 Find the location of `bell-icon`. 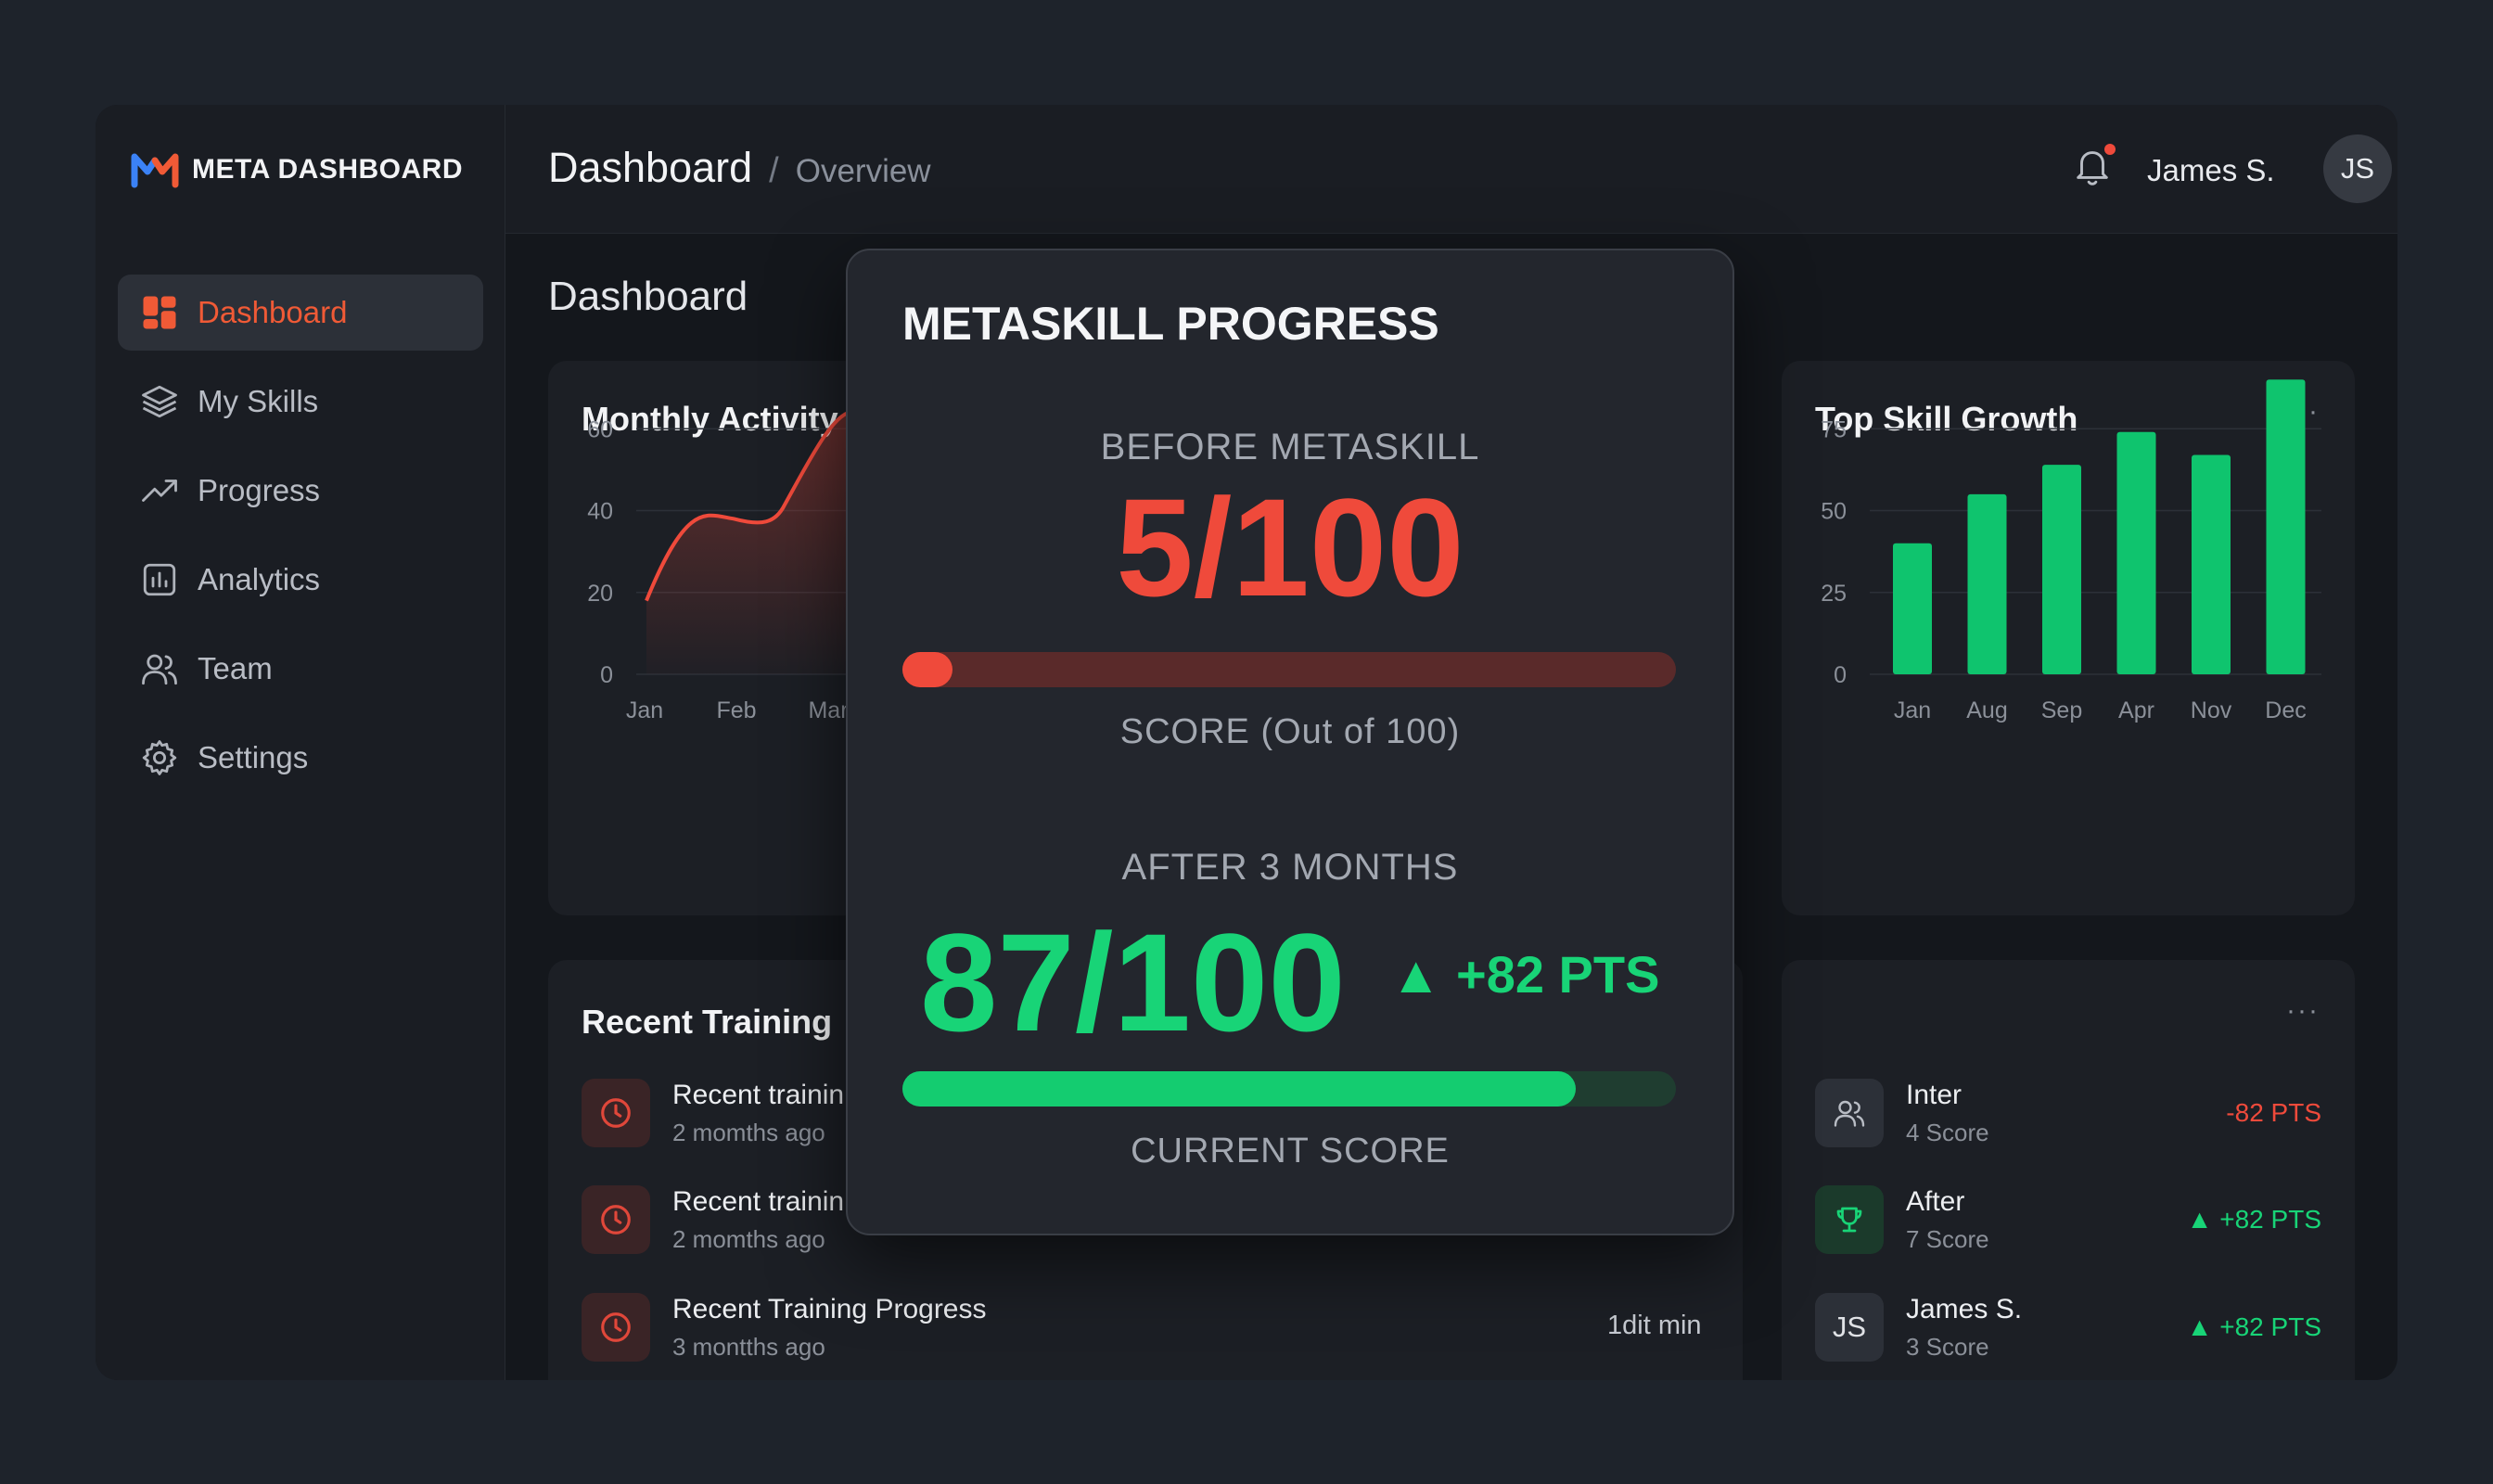

bell-icon is located at coordinates (2092, 168).